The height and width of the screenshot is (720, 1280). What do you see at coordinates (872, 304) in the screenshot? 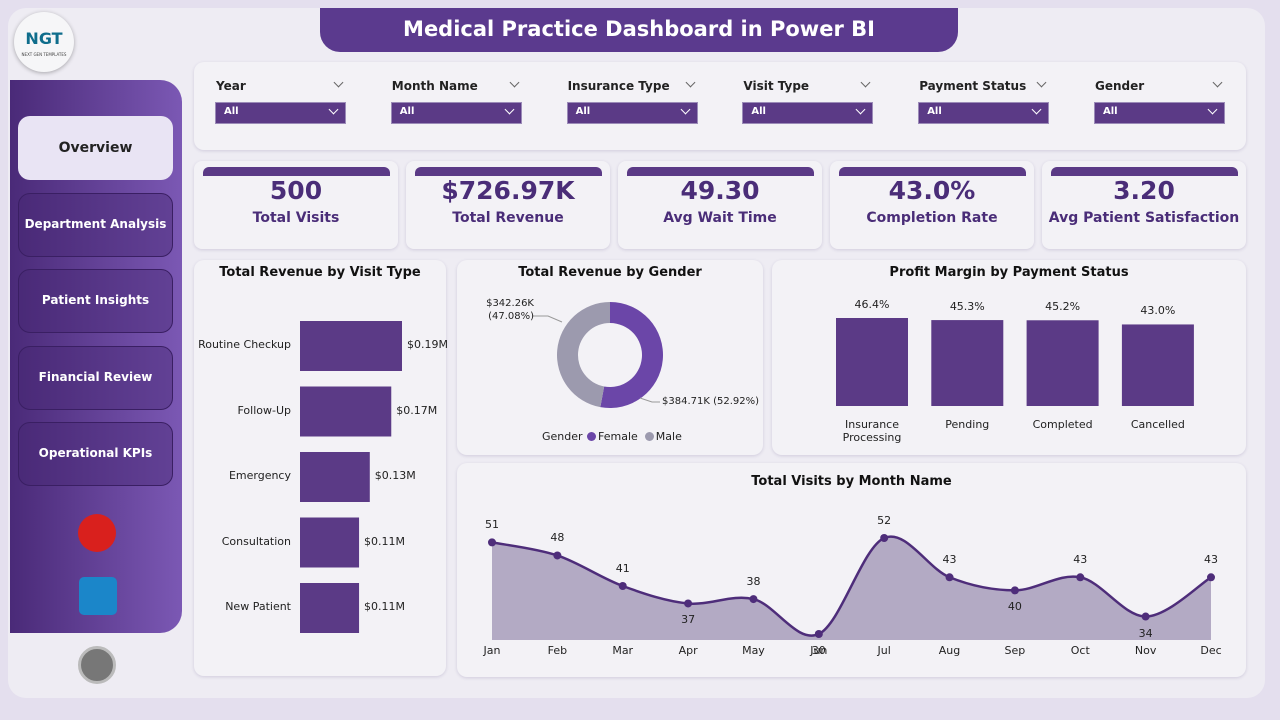
I see `data-label: 46.4%` at bounding box center [872, 304].